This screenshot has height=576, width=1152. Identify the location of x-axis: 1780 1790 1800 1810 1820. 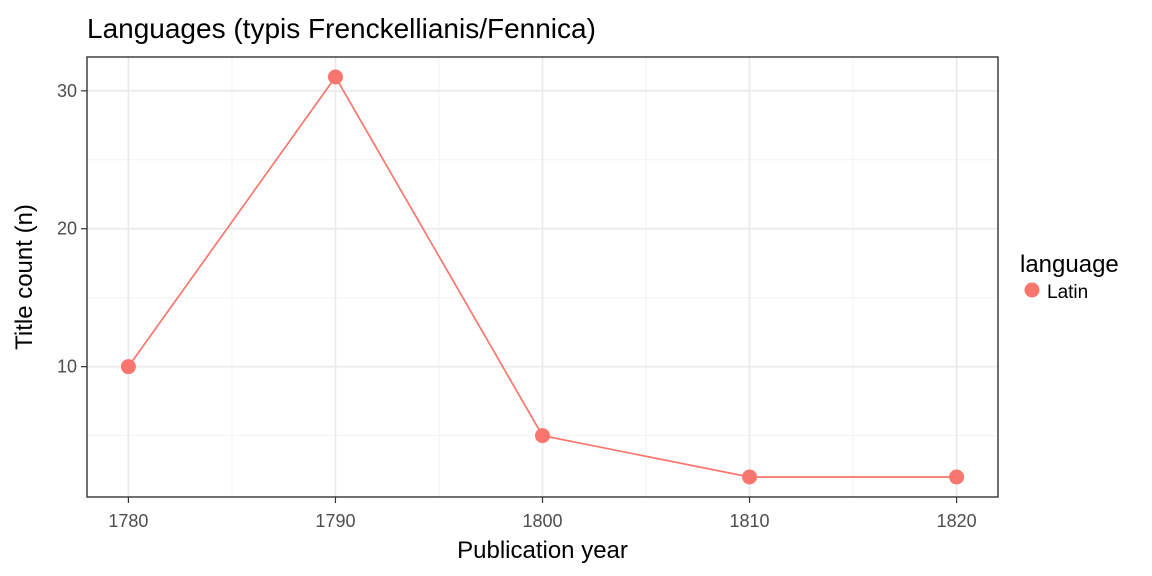
(542, 514).